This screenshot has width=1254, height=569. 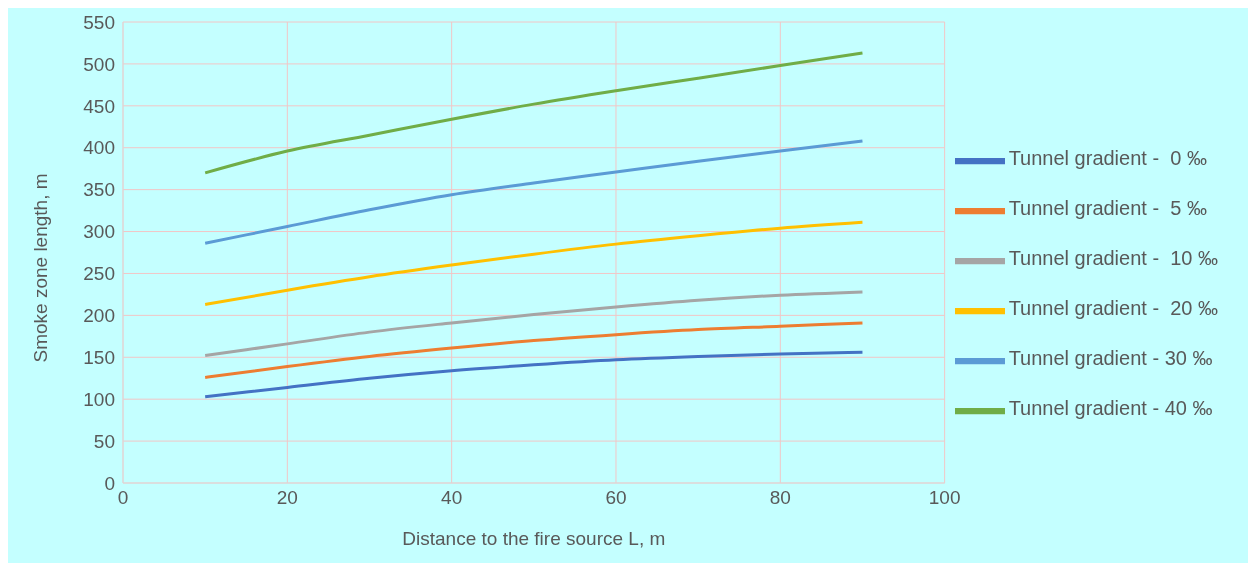 What do you see at coordinates (780, 498) in the screenshot?
I see `x-tick-label: 80` at bounding box center [780, 498].